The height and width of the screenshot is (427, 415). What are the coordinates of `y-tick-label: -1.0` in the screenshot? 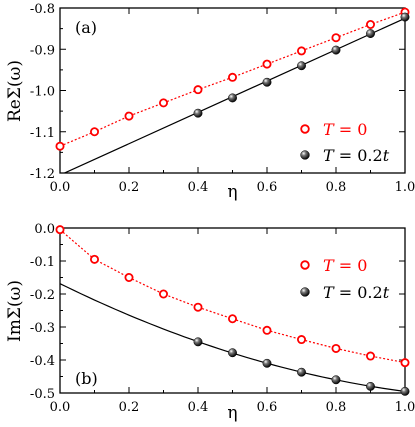 It's located at (42, 92).